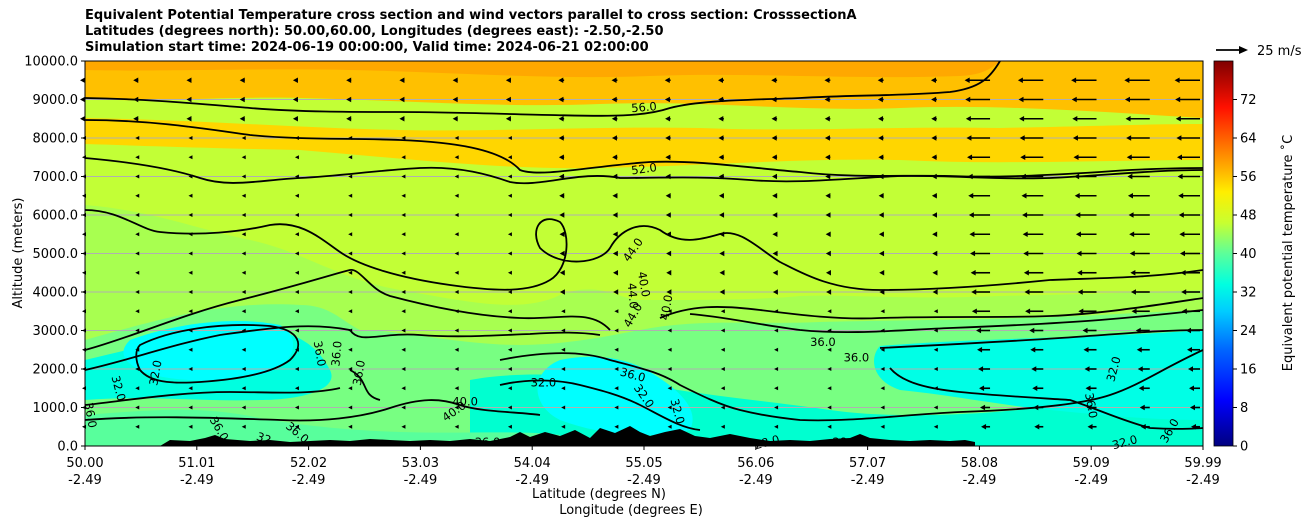 This screenshot has width=1308, height=526. Describe the element at coordinates (1248, 177) in the screenshot. I see `colorbar-tick-label: 56` at that location.